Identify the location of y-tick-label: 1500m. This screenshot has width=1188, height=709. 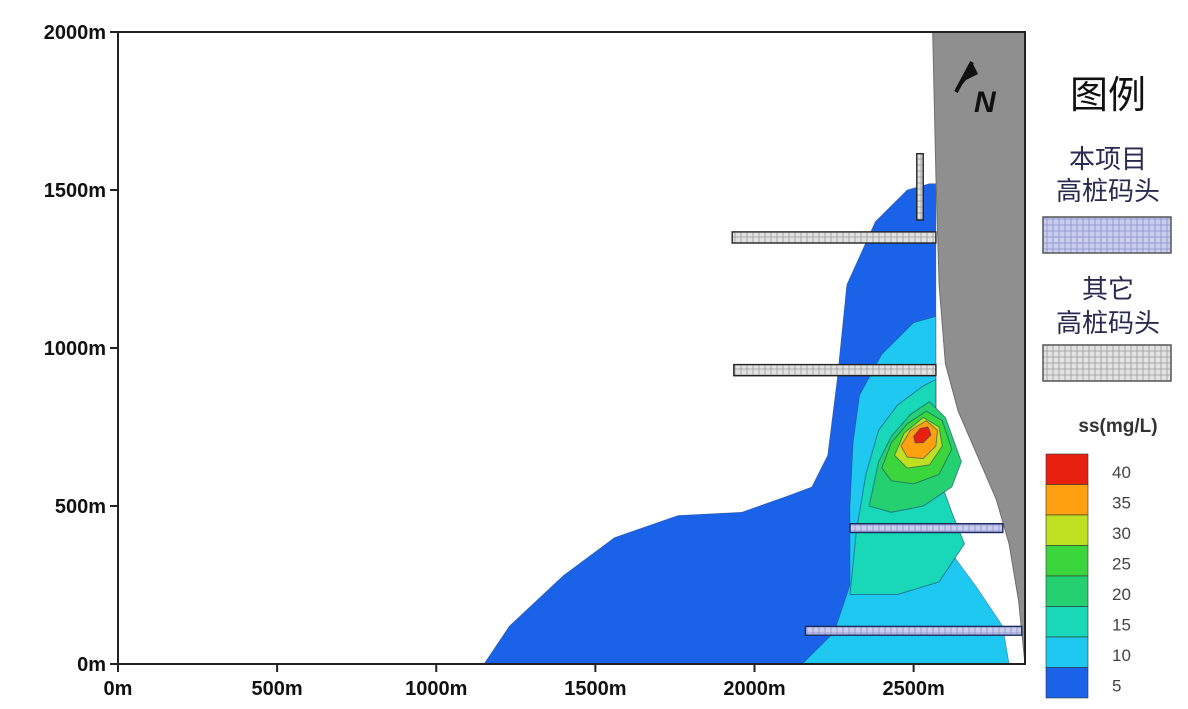
(75, 191).